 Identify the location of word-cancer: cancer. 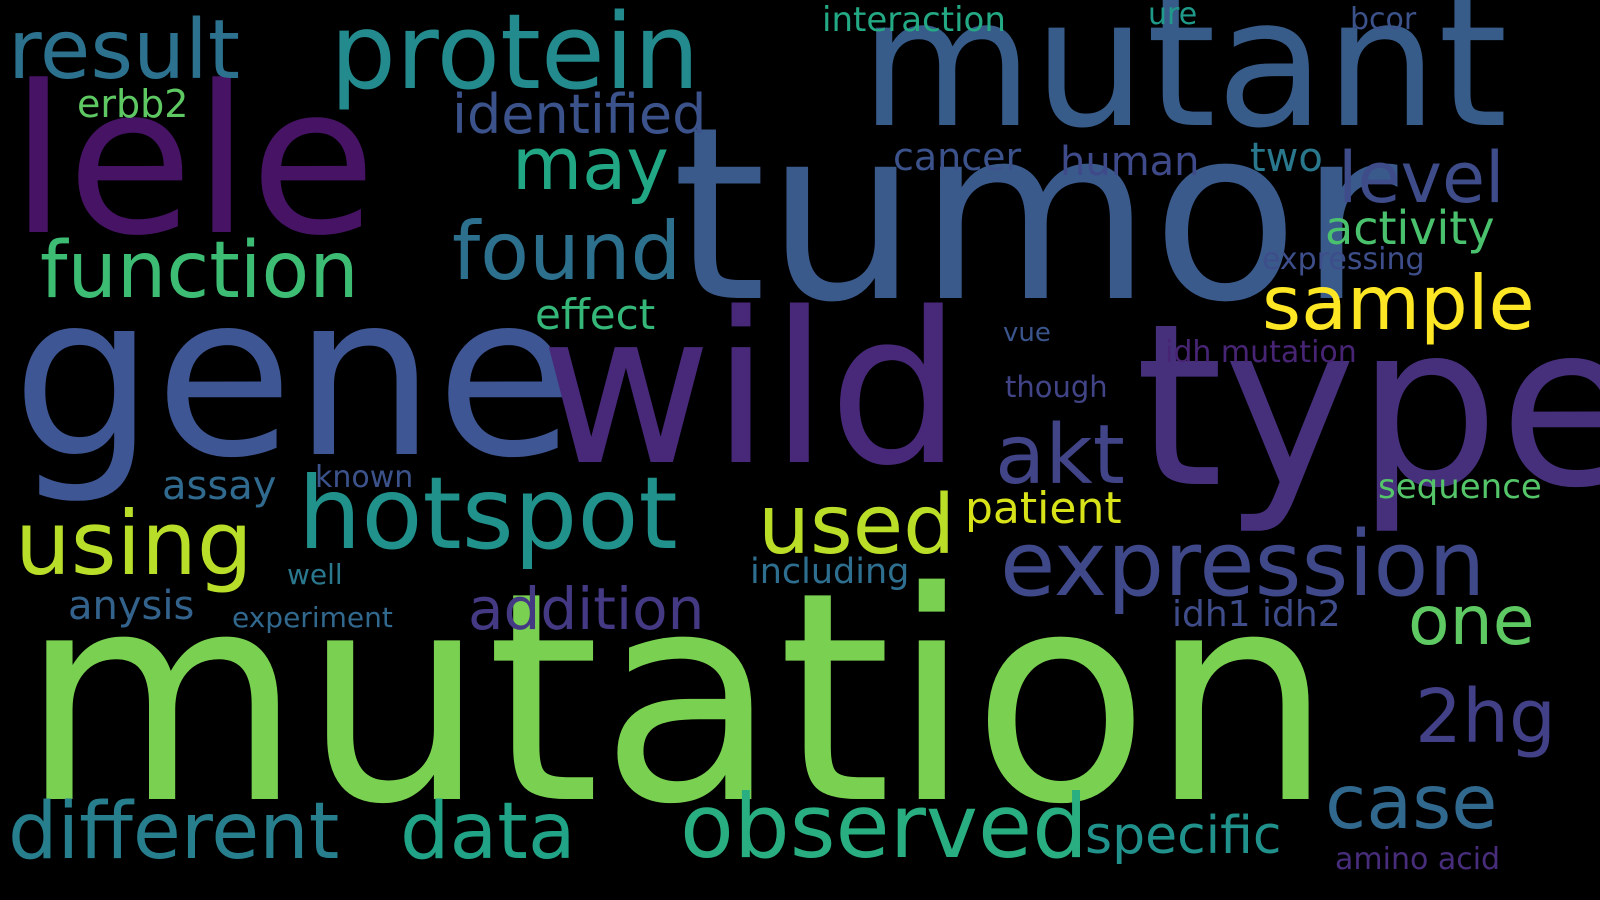
(957, 157).